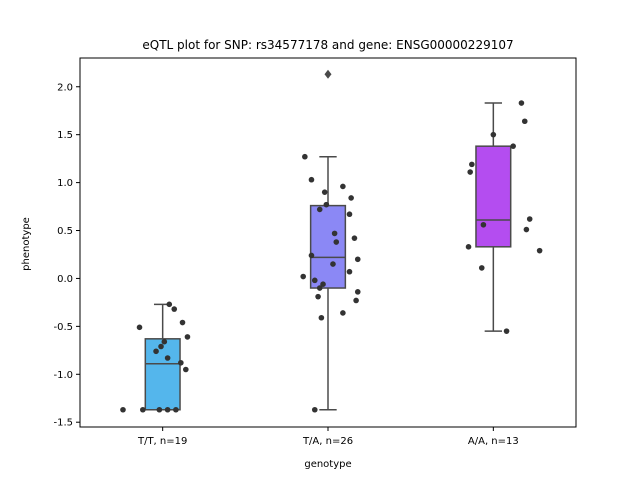 The image size is (640, 480). Describe the element at coordinates (328, 74) in the screenshot. I see `outlier-marker` at that location.